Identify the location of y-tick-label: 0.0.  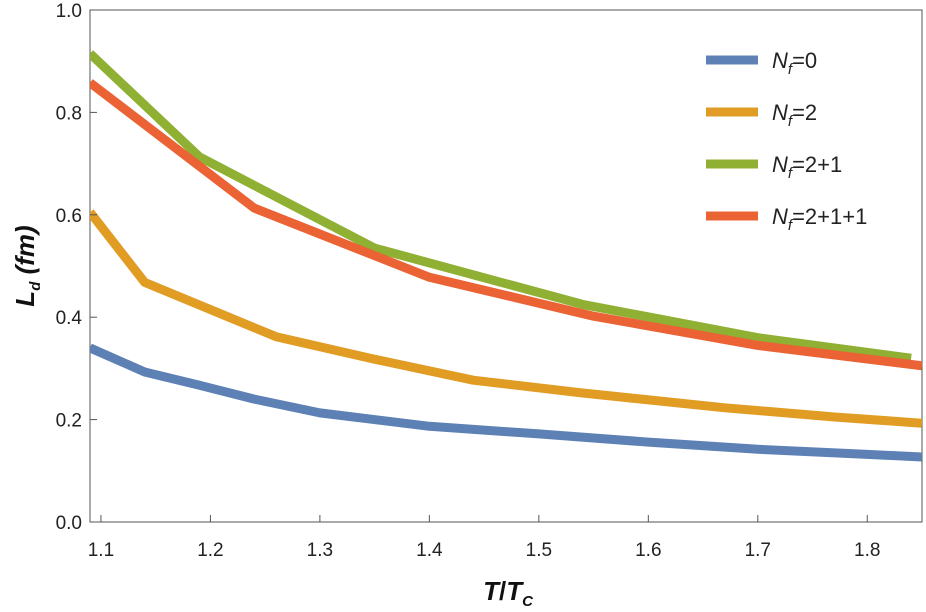
(69, 523).